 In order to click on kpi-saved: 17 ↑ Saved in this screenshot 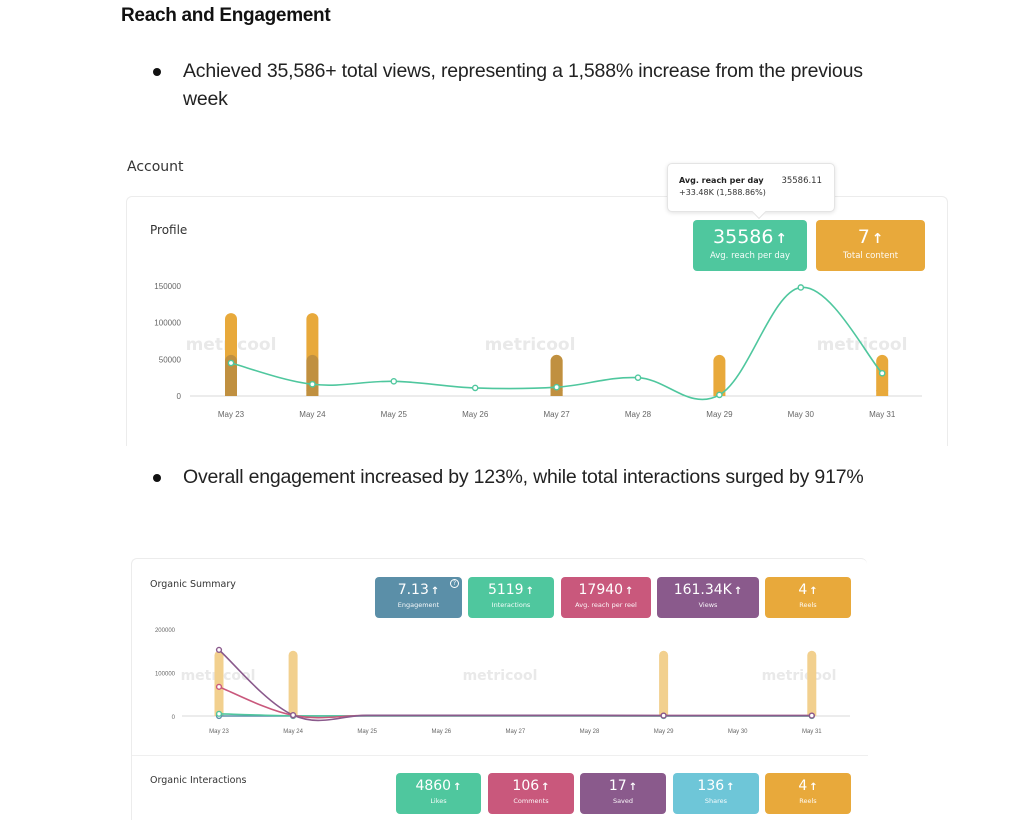, I will do `click(623, 793)`.